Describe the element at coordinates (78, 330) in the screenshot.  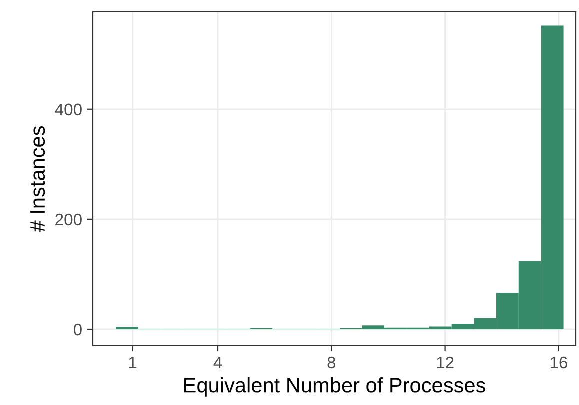
I see `y-tick-label: 0` at that location.